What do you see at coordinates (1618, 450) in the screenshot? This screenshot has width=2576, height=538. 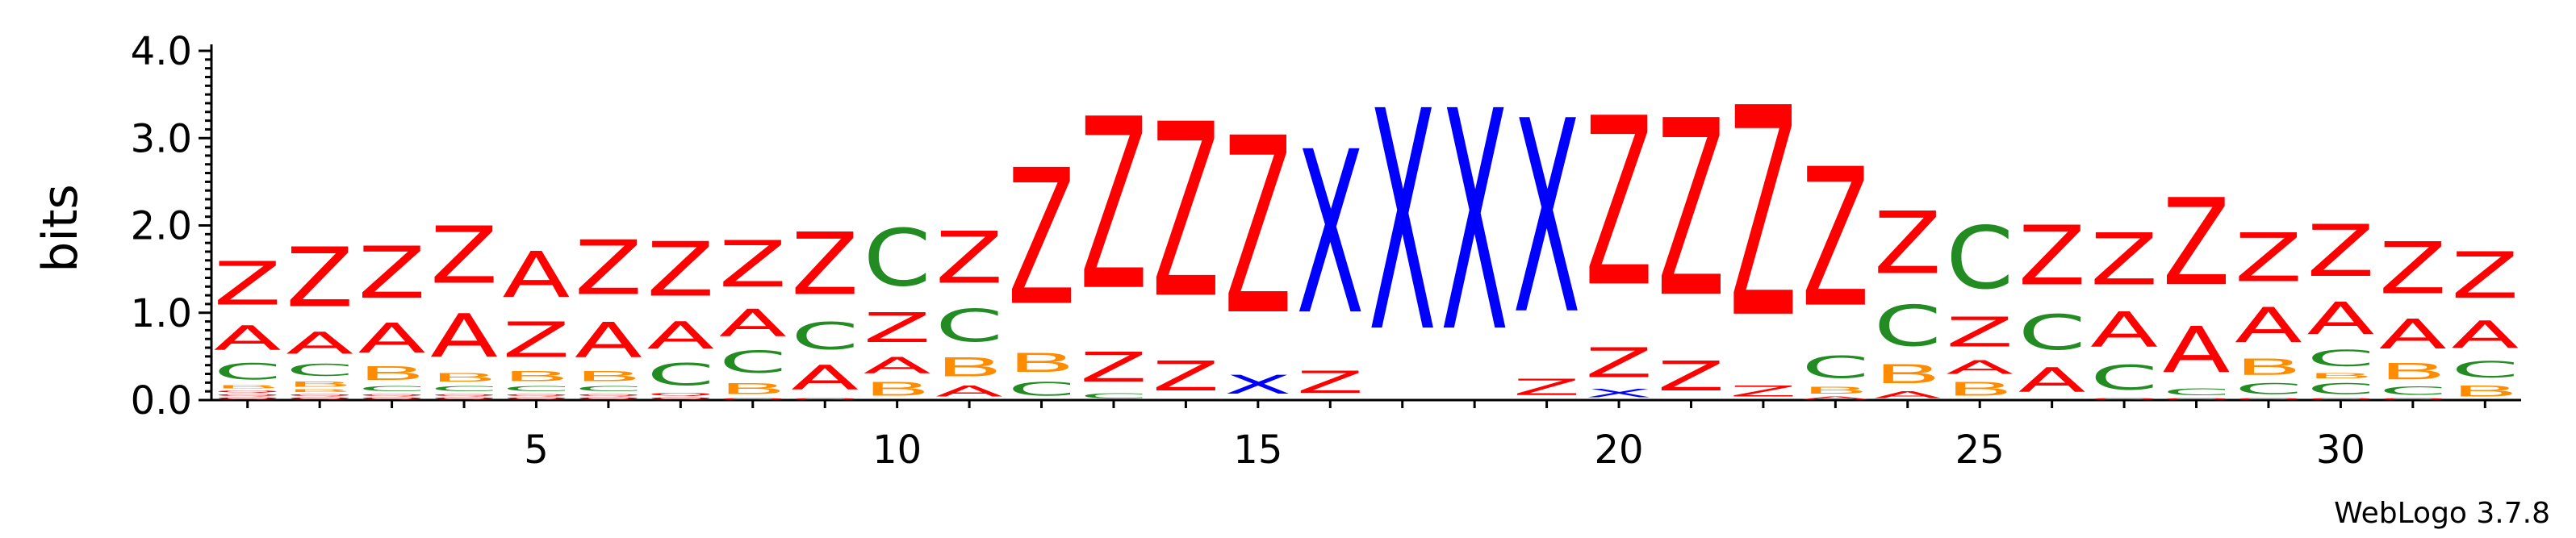 I see `x-tick-label: 20` at bounding box center [1618, 450].